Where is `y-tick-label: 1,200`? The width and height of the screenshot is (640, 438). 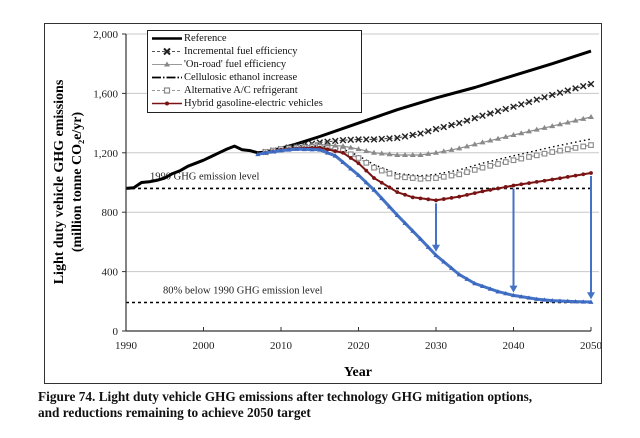
y-tick-label: 1,200 is located at coordinates (105, 154).